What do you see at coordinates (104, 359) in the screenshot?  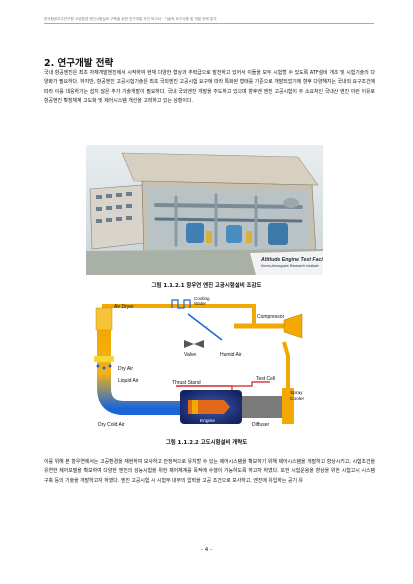 I see `liquid-air-injector` at bounding box center [104, 359].